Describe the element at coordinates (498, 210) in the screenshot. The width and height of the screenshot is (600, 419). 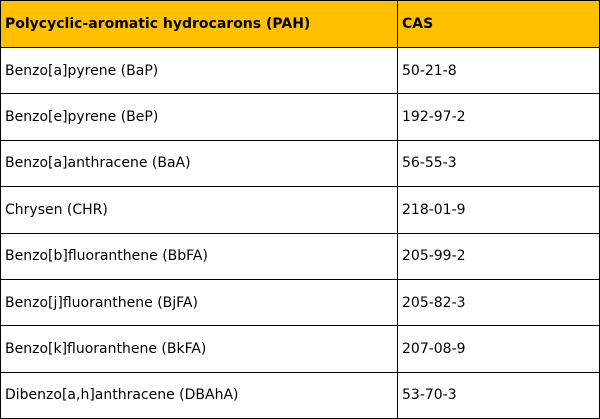
I see `cas-number: 218-01-9` at that location.